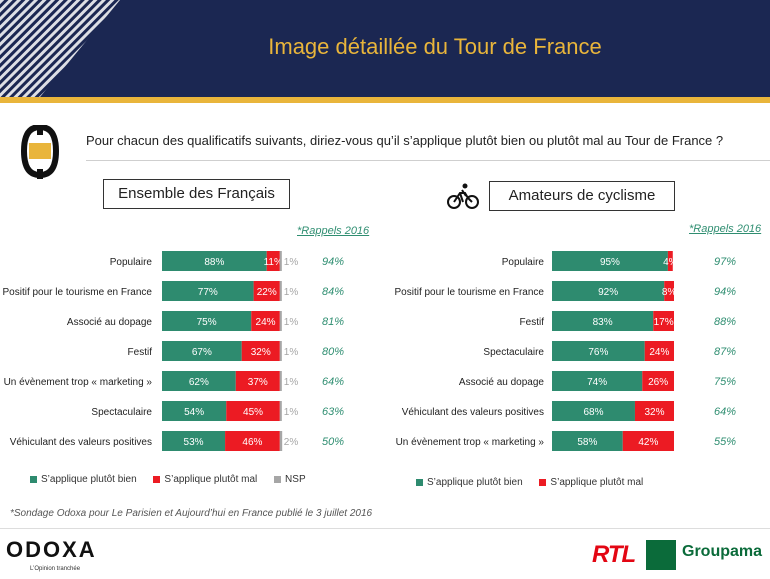 Image resolution: width=770 pixels, height=579 pixels. What do you see at coordinates (333, 231) in the screenshot?
I see `rappel-header-left: *Rappels 2016` at bounding box center [333, 231].